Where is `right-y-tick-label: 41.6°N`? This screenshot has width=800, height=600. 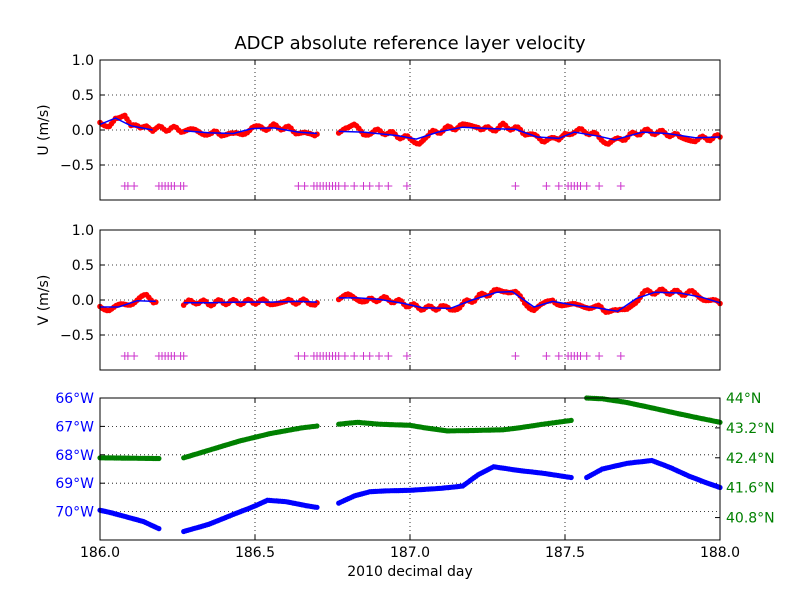
right-y-tick-label: 41.6°N is located at coordinates (750, 489).